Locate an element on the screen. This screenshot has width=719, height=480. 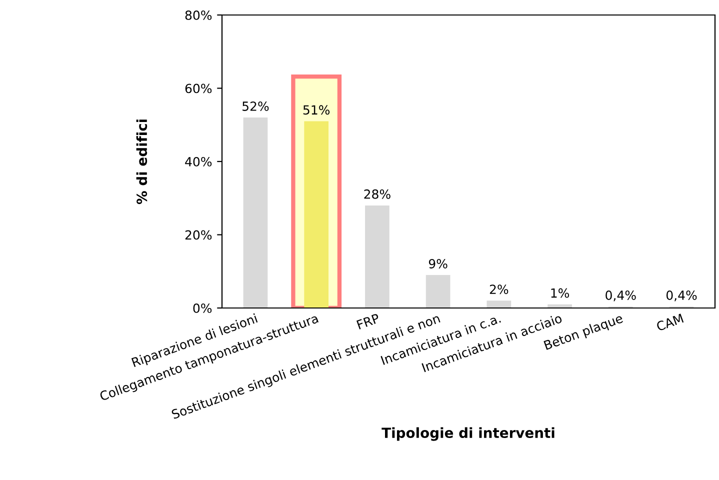
data-label: 51% is located at coordinates (316, 110).